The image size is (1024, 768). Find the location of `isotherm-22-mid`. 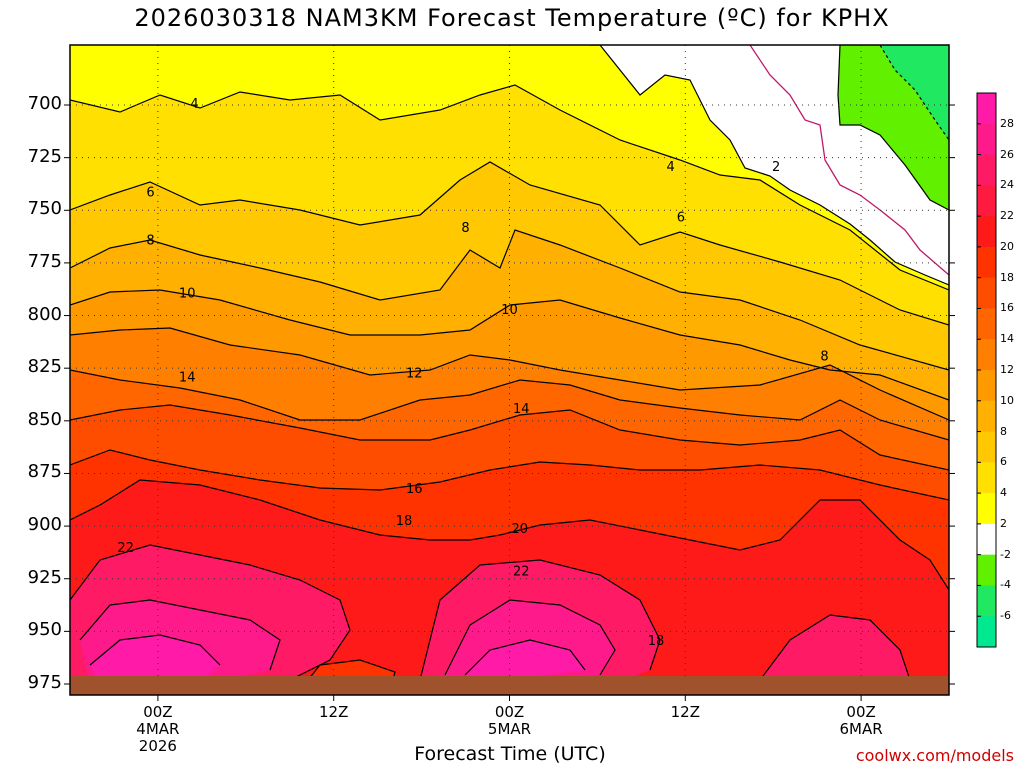

isotherm-22-mid is located at coordinates (540, 620).